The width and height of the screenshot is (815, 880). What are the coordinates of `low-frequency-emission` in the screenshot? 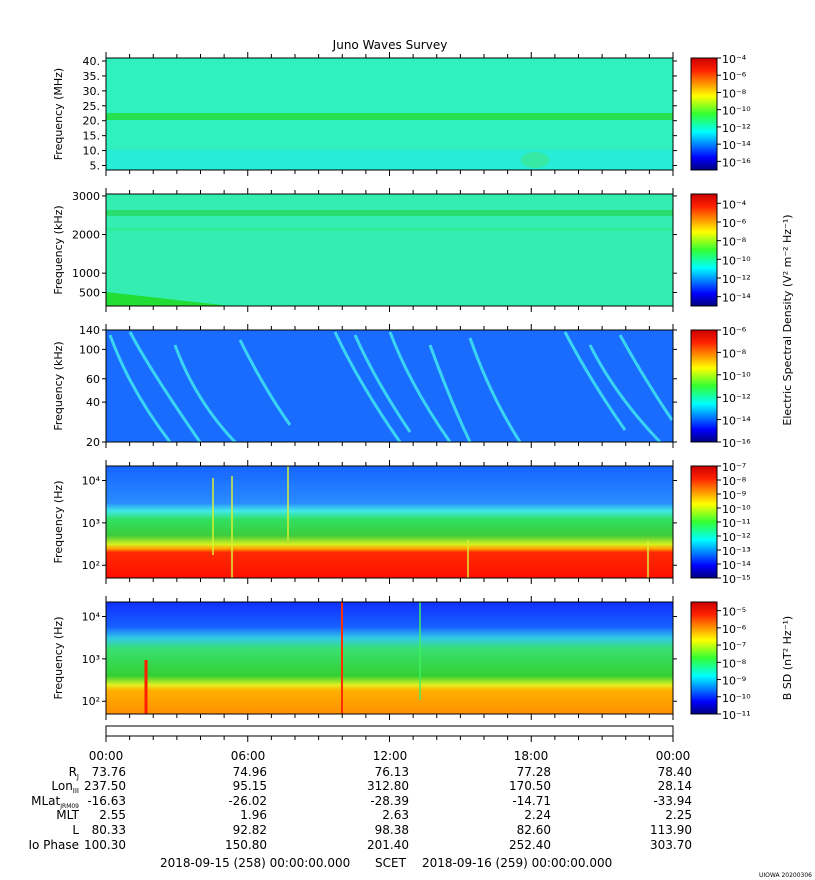 It's located at (168, 299).